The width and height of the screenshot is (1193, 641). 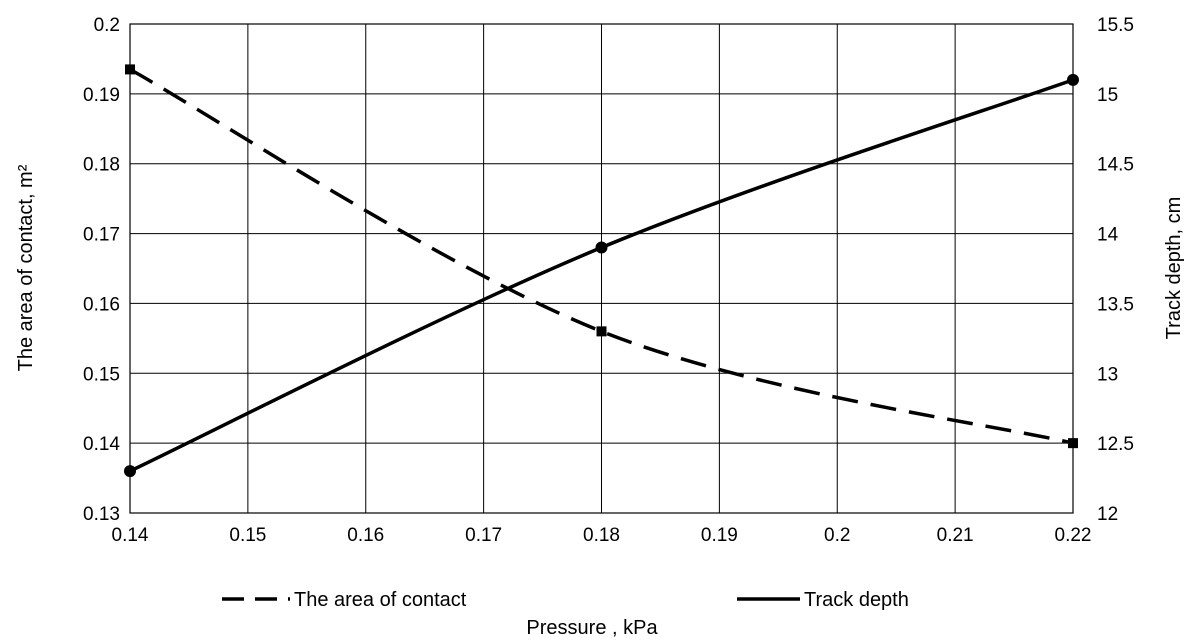 I want to click on x-tick-label: 0.22, so click(x=1073, y=535).